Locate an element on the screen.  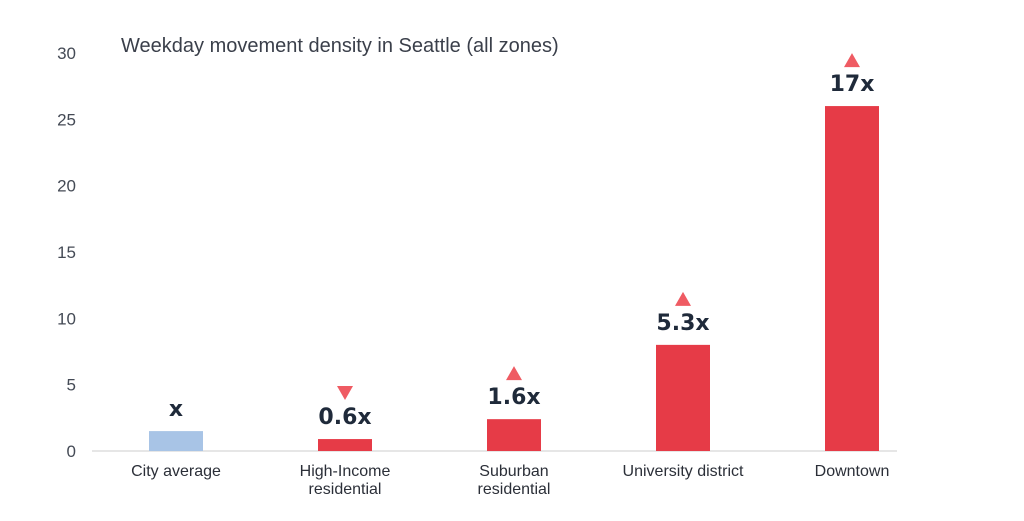
x-tick-label-line: Suburban is located at coordinates (513, 471).